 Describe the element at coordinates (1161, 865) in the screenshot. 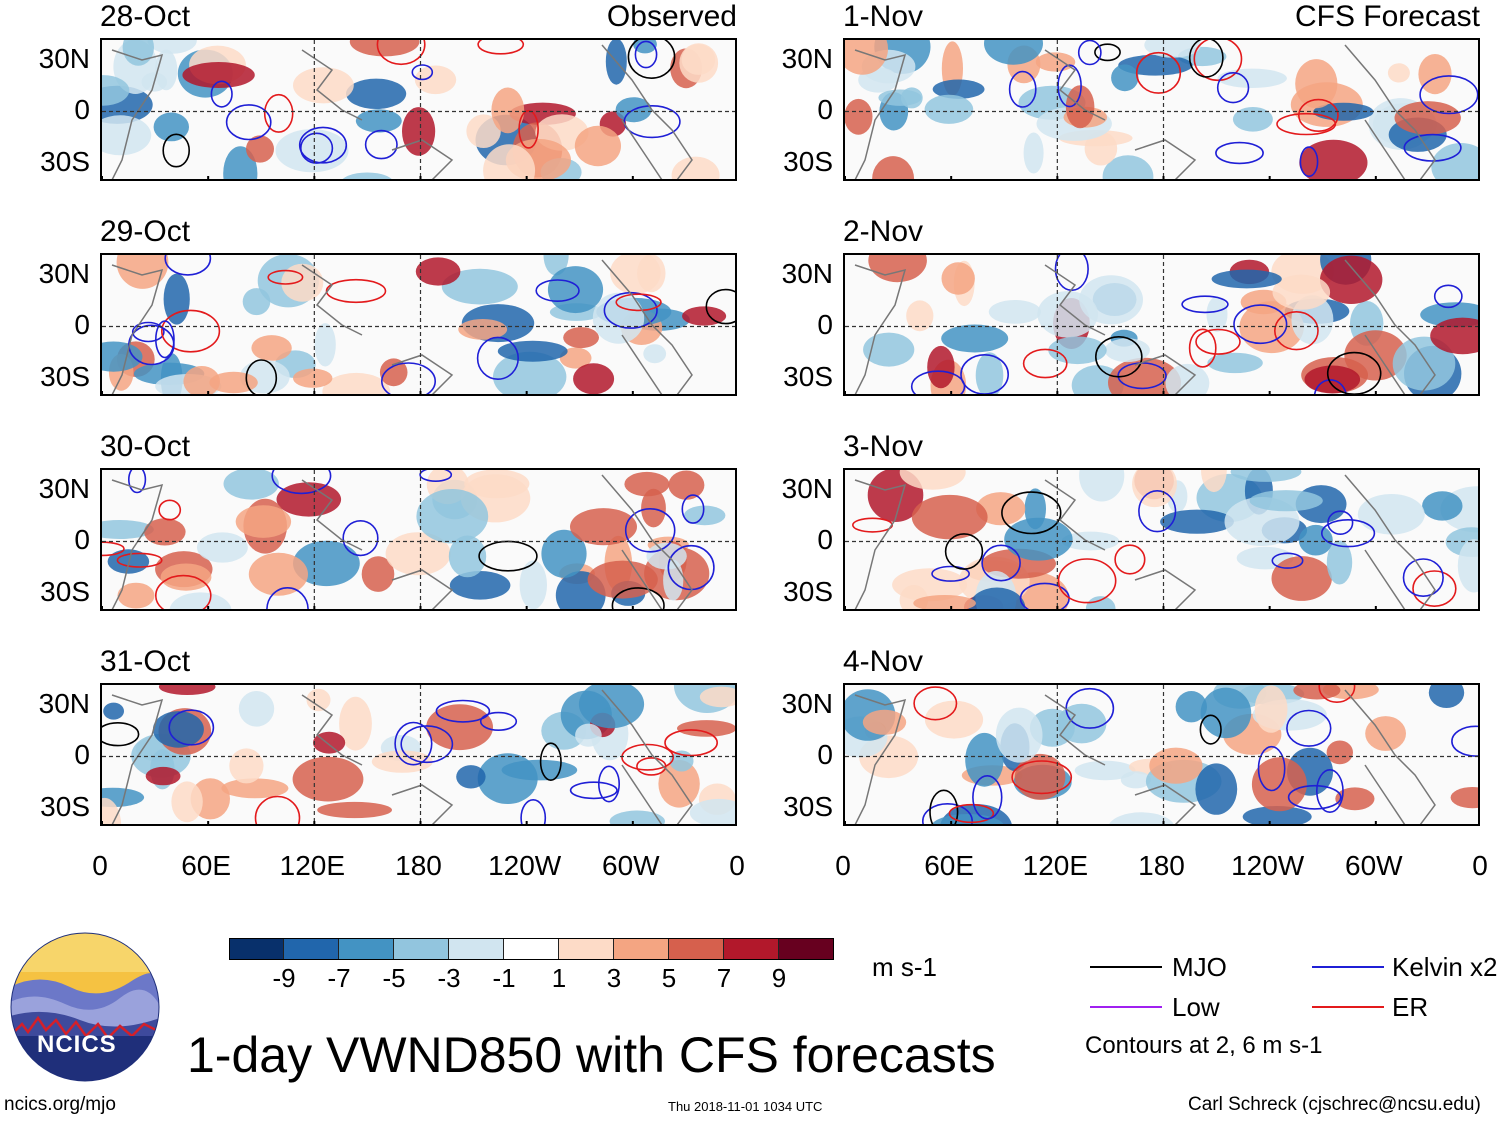

I see `longitude-tick-label: 180` at that location.